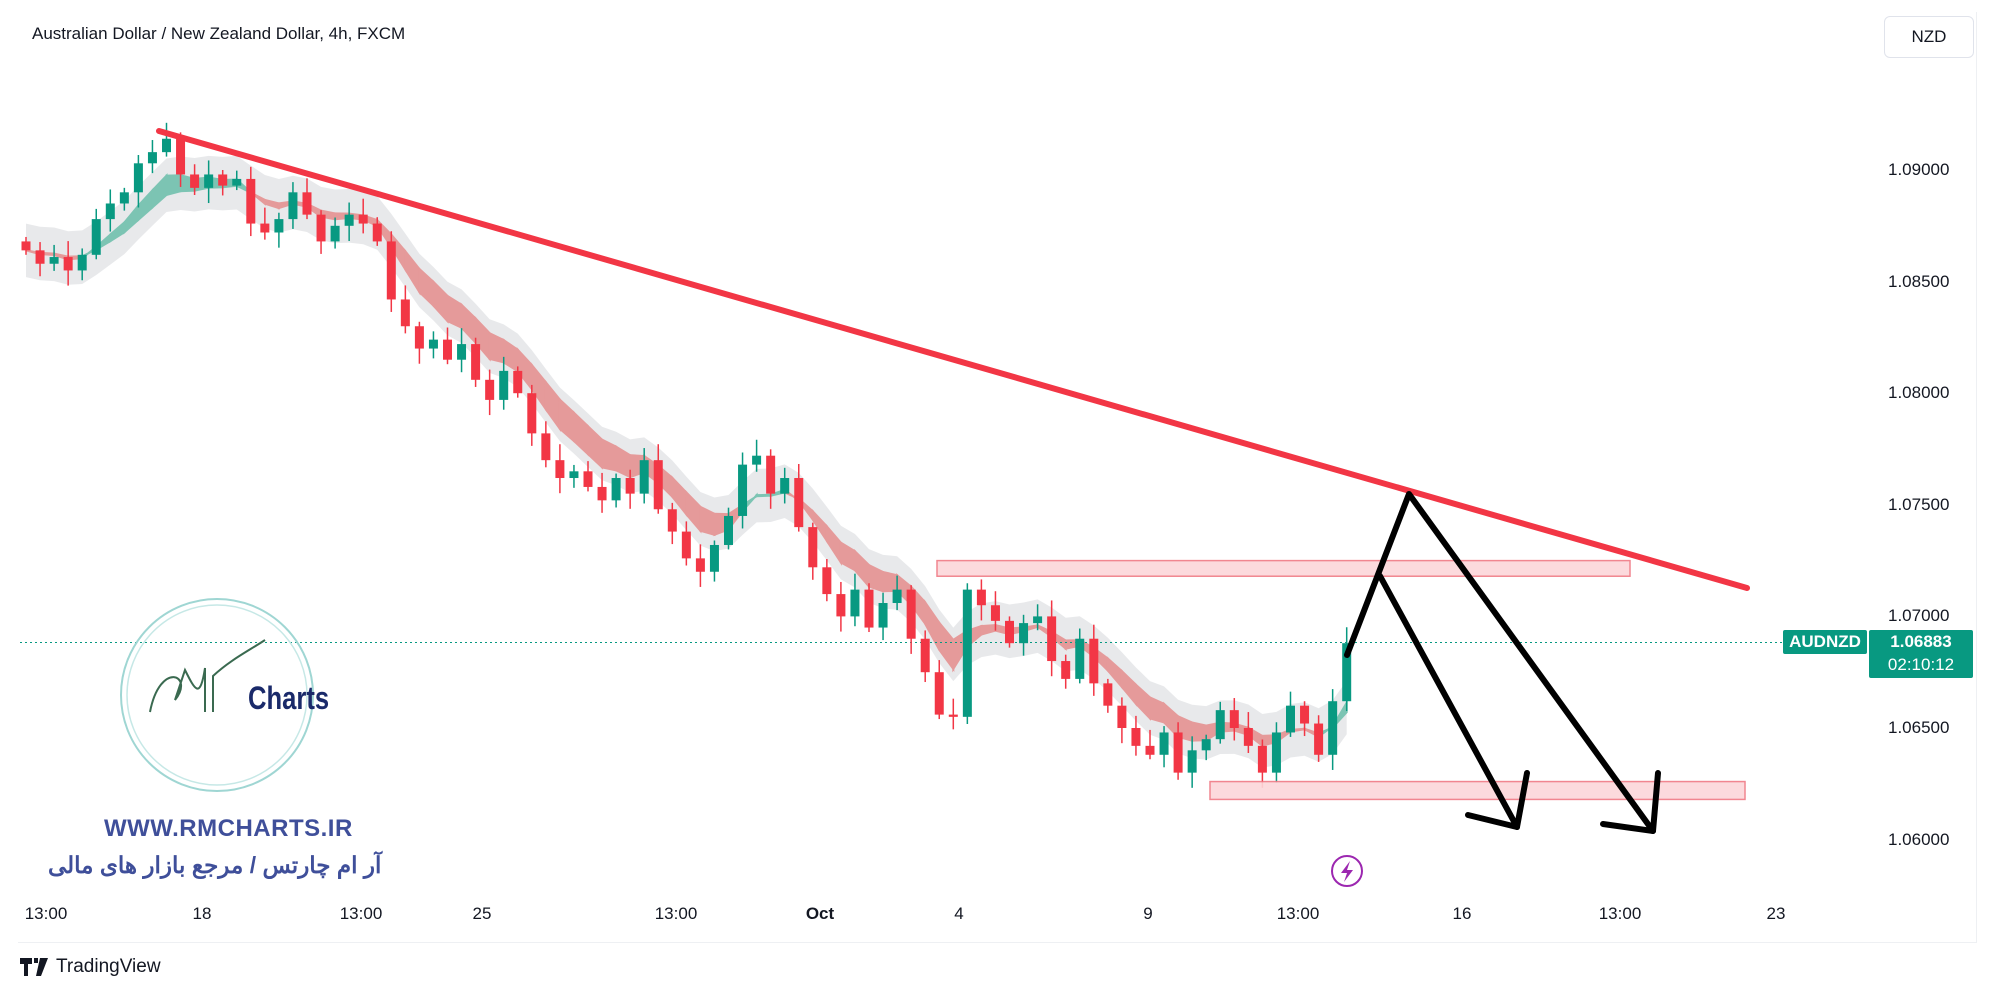  I want to click on time-tick: 18, so click(202, 913).